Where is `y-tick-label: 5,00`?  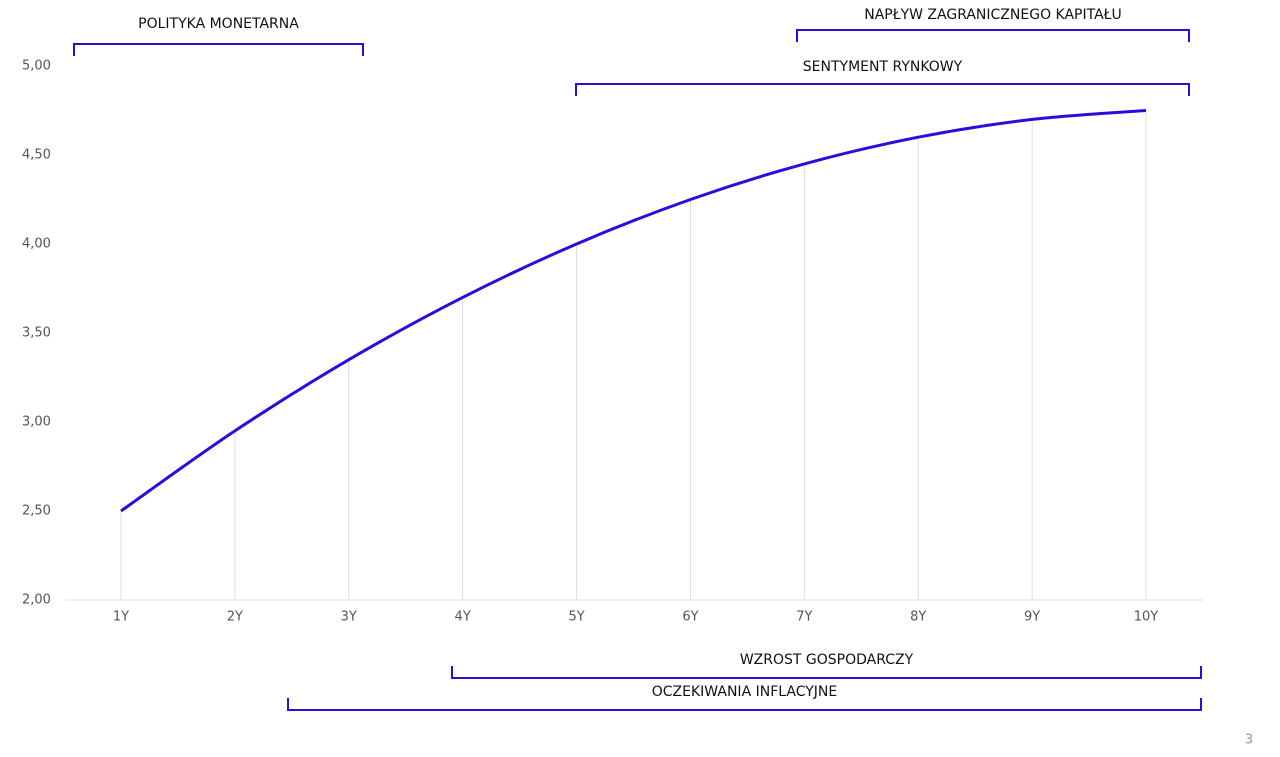
y-tick-label: 5,00 is located at coordinates (36, 66).